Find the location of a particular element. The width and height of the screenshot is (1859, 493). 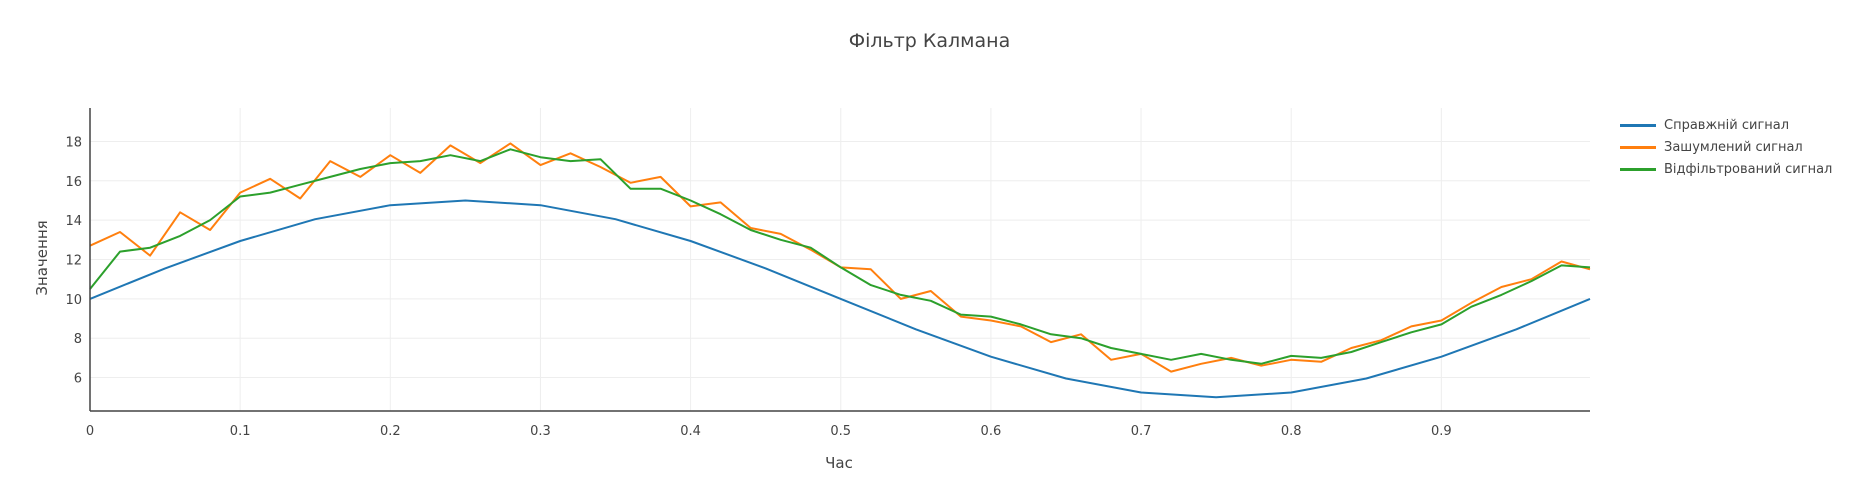

legend-item-filtered-signal: Відфільтрований сигнал is located at coordinates (1726, 169).